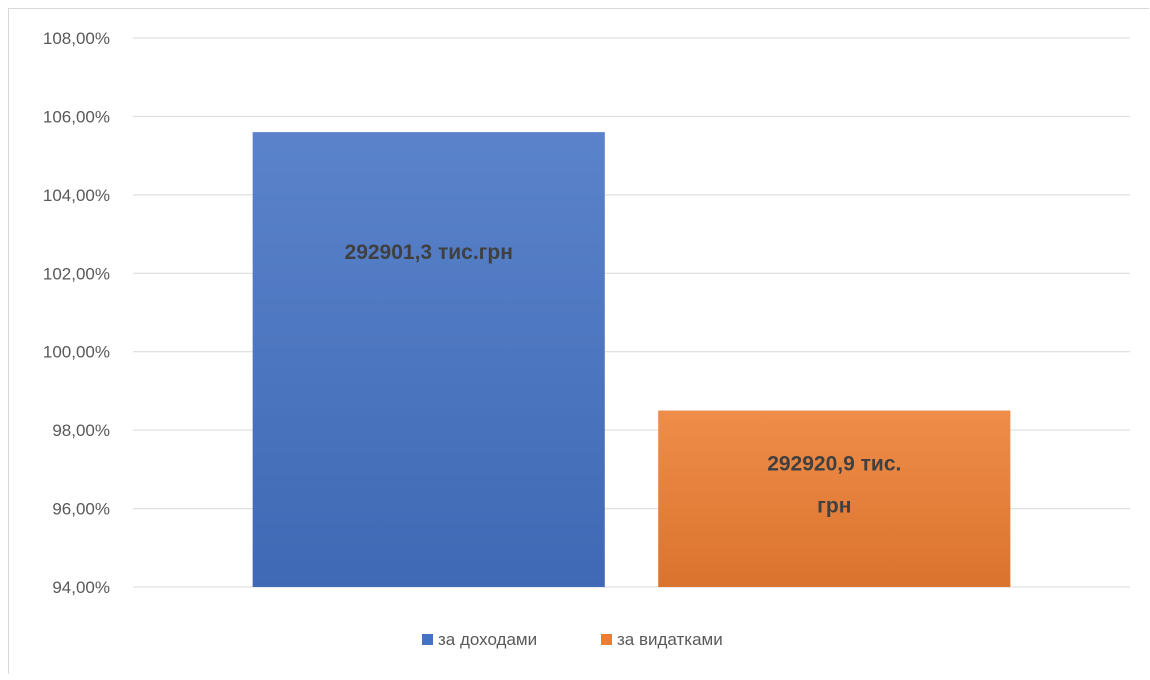  Describe the element at coordinates (487, 639) in the screenshot. I see `legend-label: за доходами` at that location.